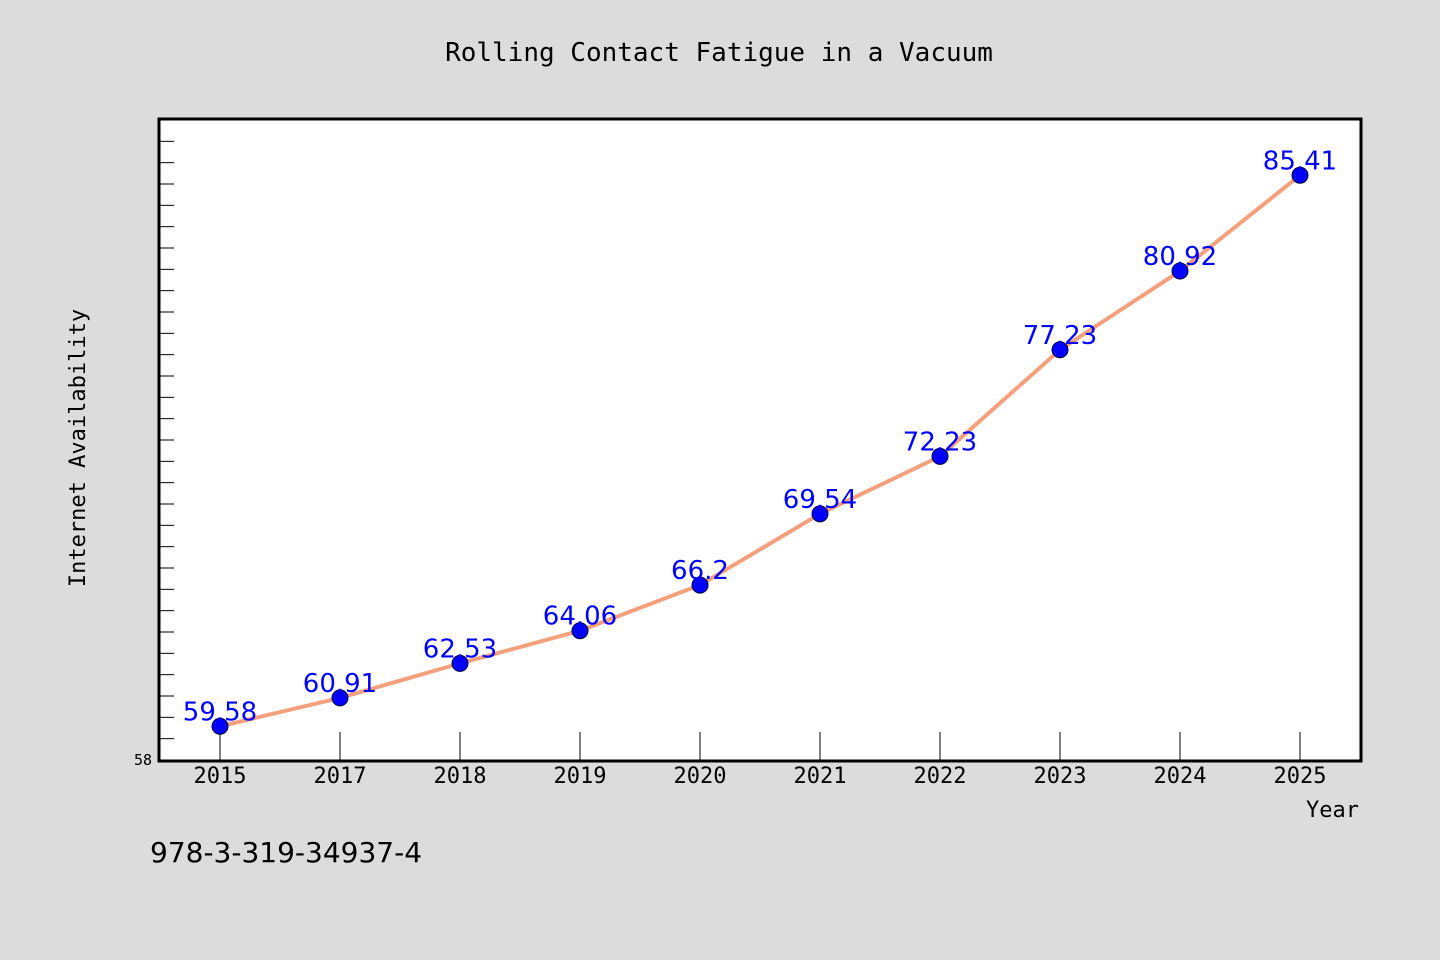 The width and height of the screenshot is (1440, 964). What do you see at coordinates (220, 776) in the screenshot?
I see `x-tick-label: 2015` at bounding box center [220, 776].